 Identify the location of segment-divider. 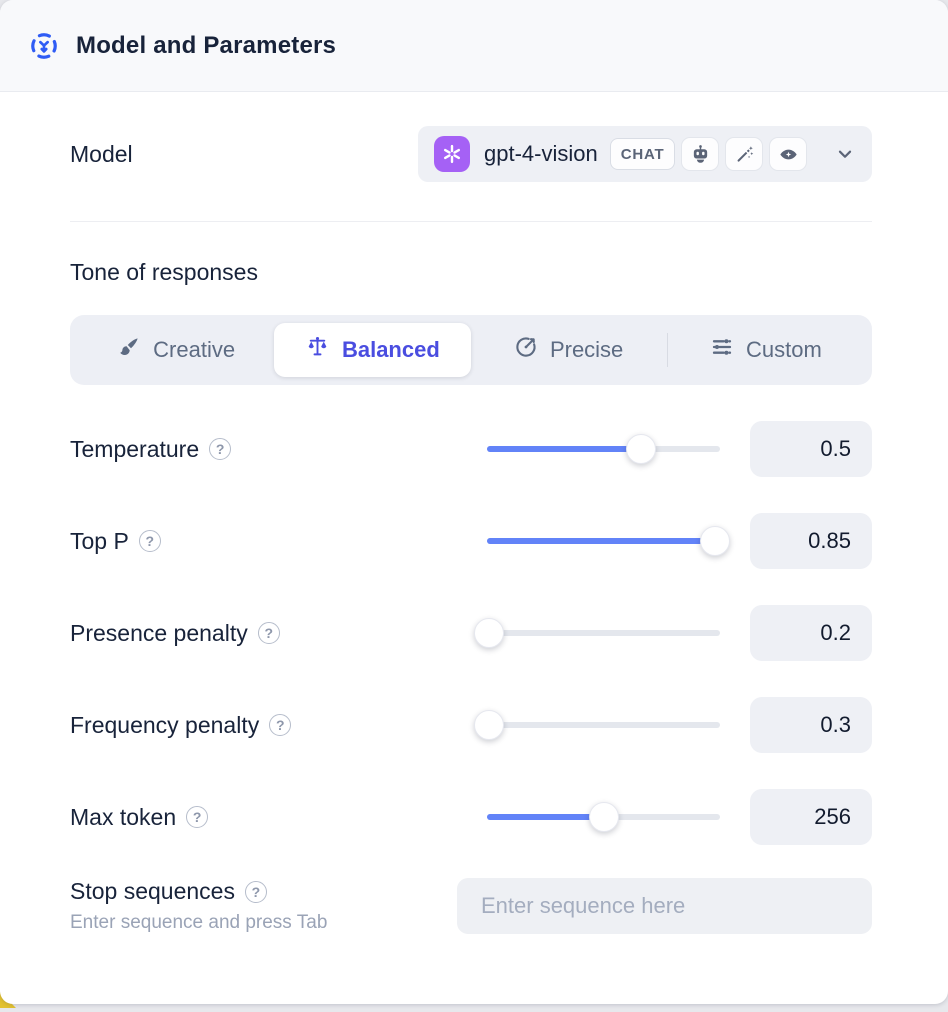
(667, 350).